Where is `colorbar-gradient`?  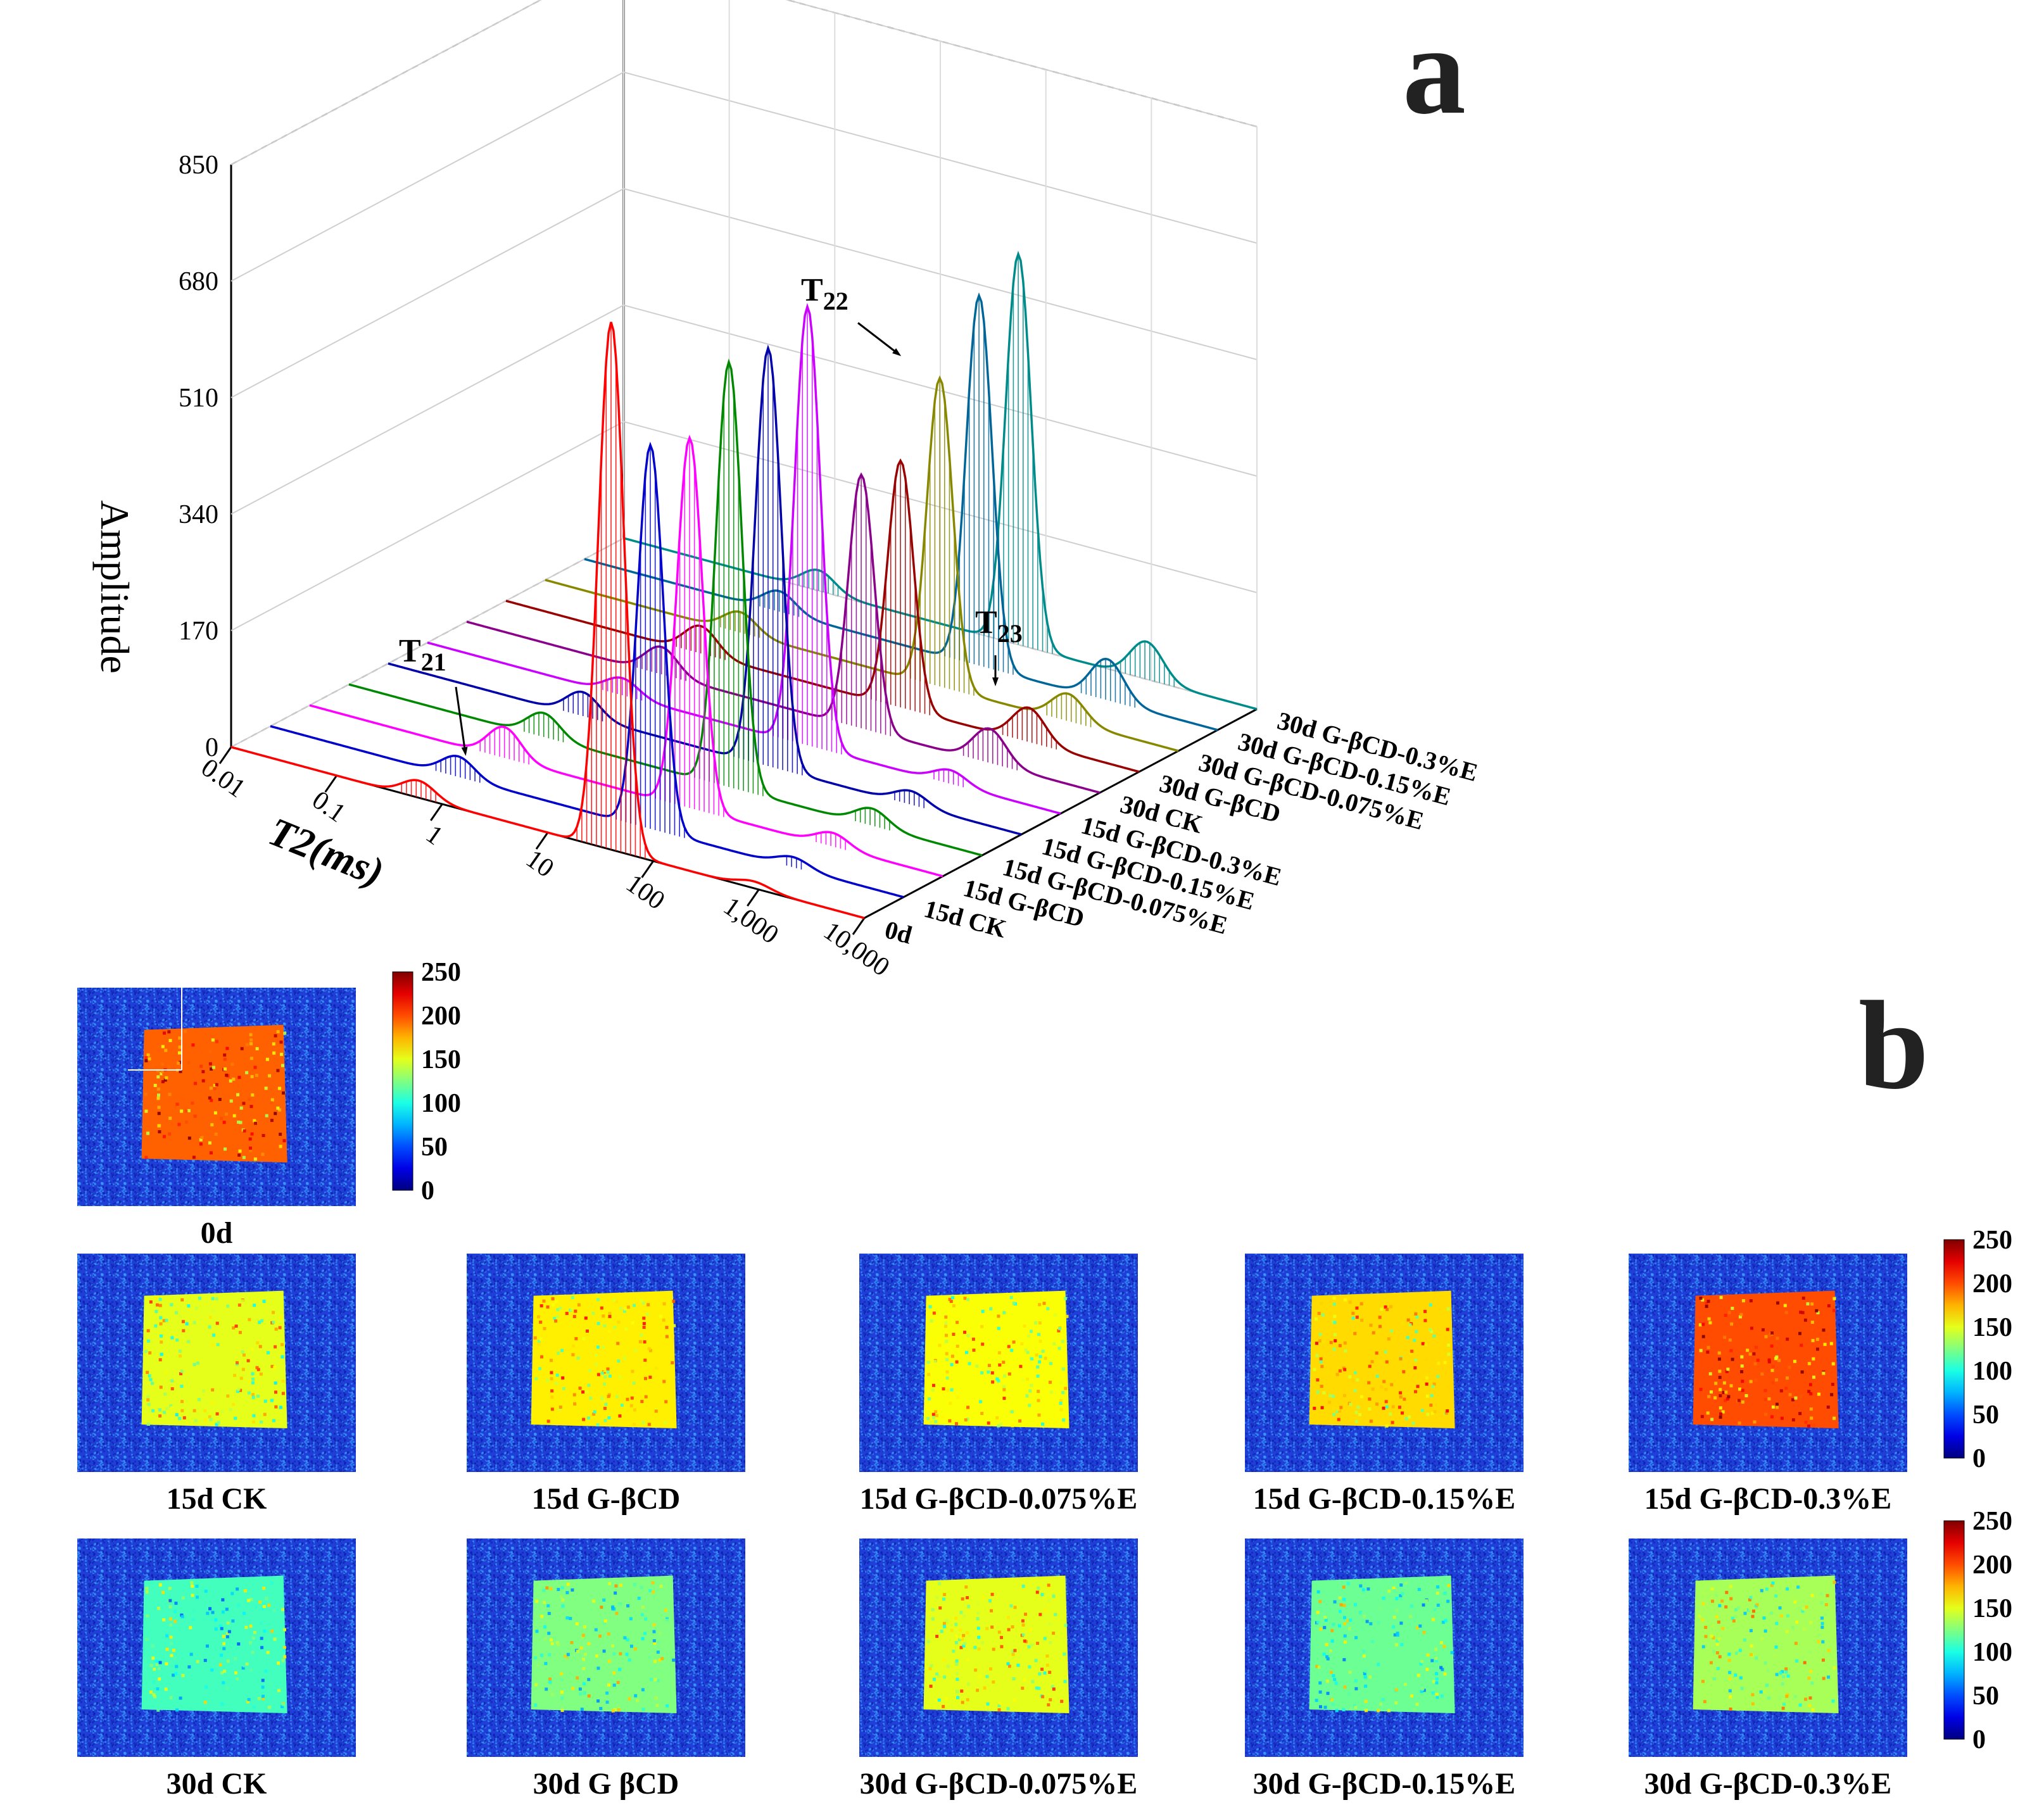 colorbar-gradient is located at coordinates (402, 1081).